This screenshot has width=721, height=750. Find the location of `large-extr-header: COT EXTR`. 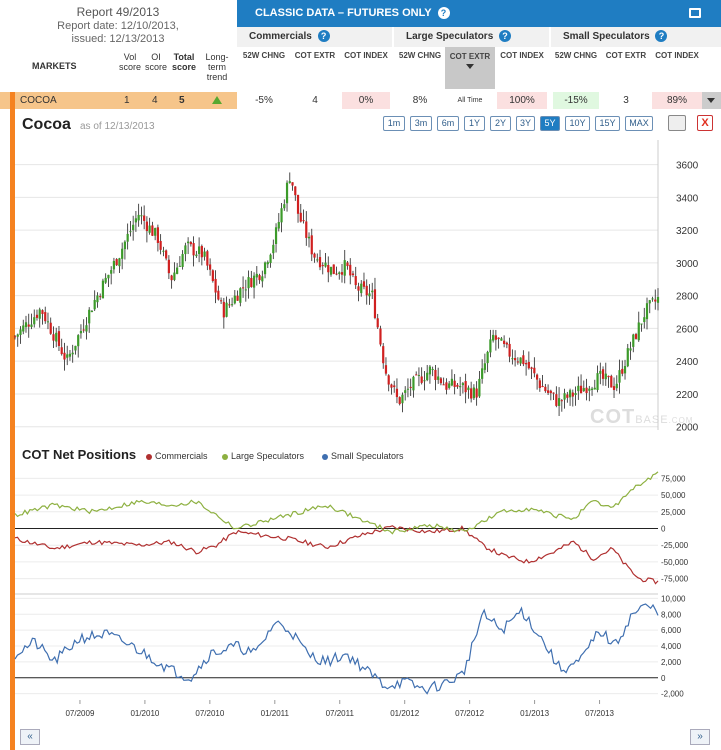

large-extr-header: COT EXTR is located at coordinates (470, 68).